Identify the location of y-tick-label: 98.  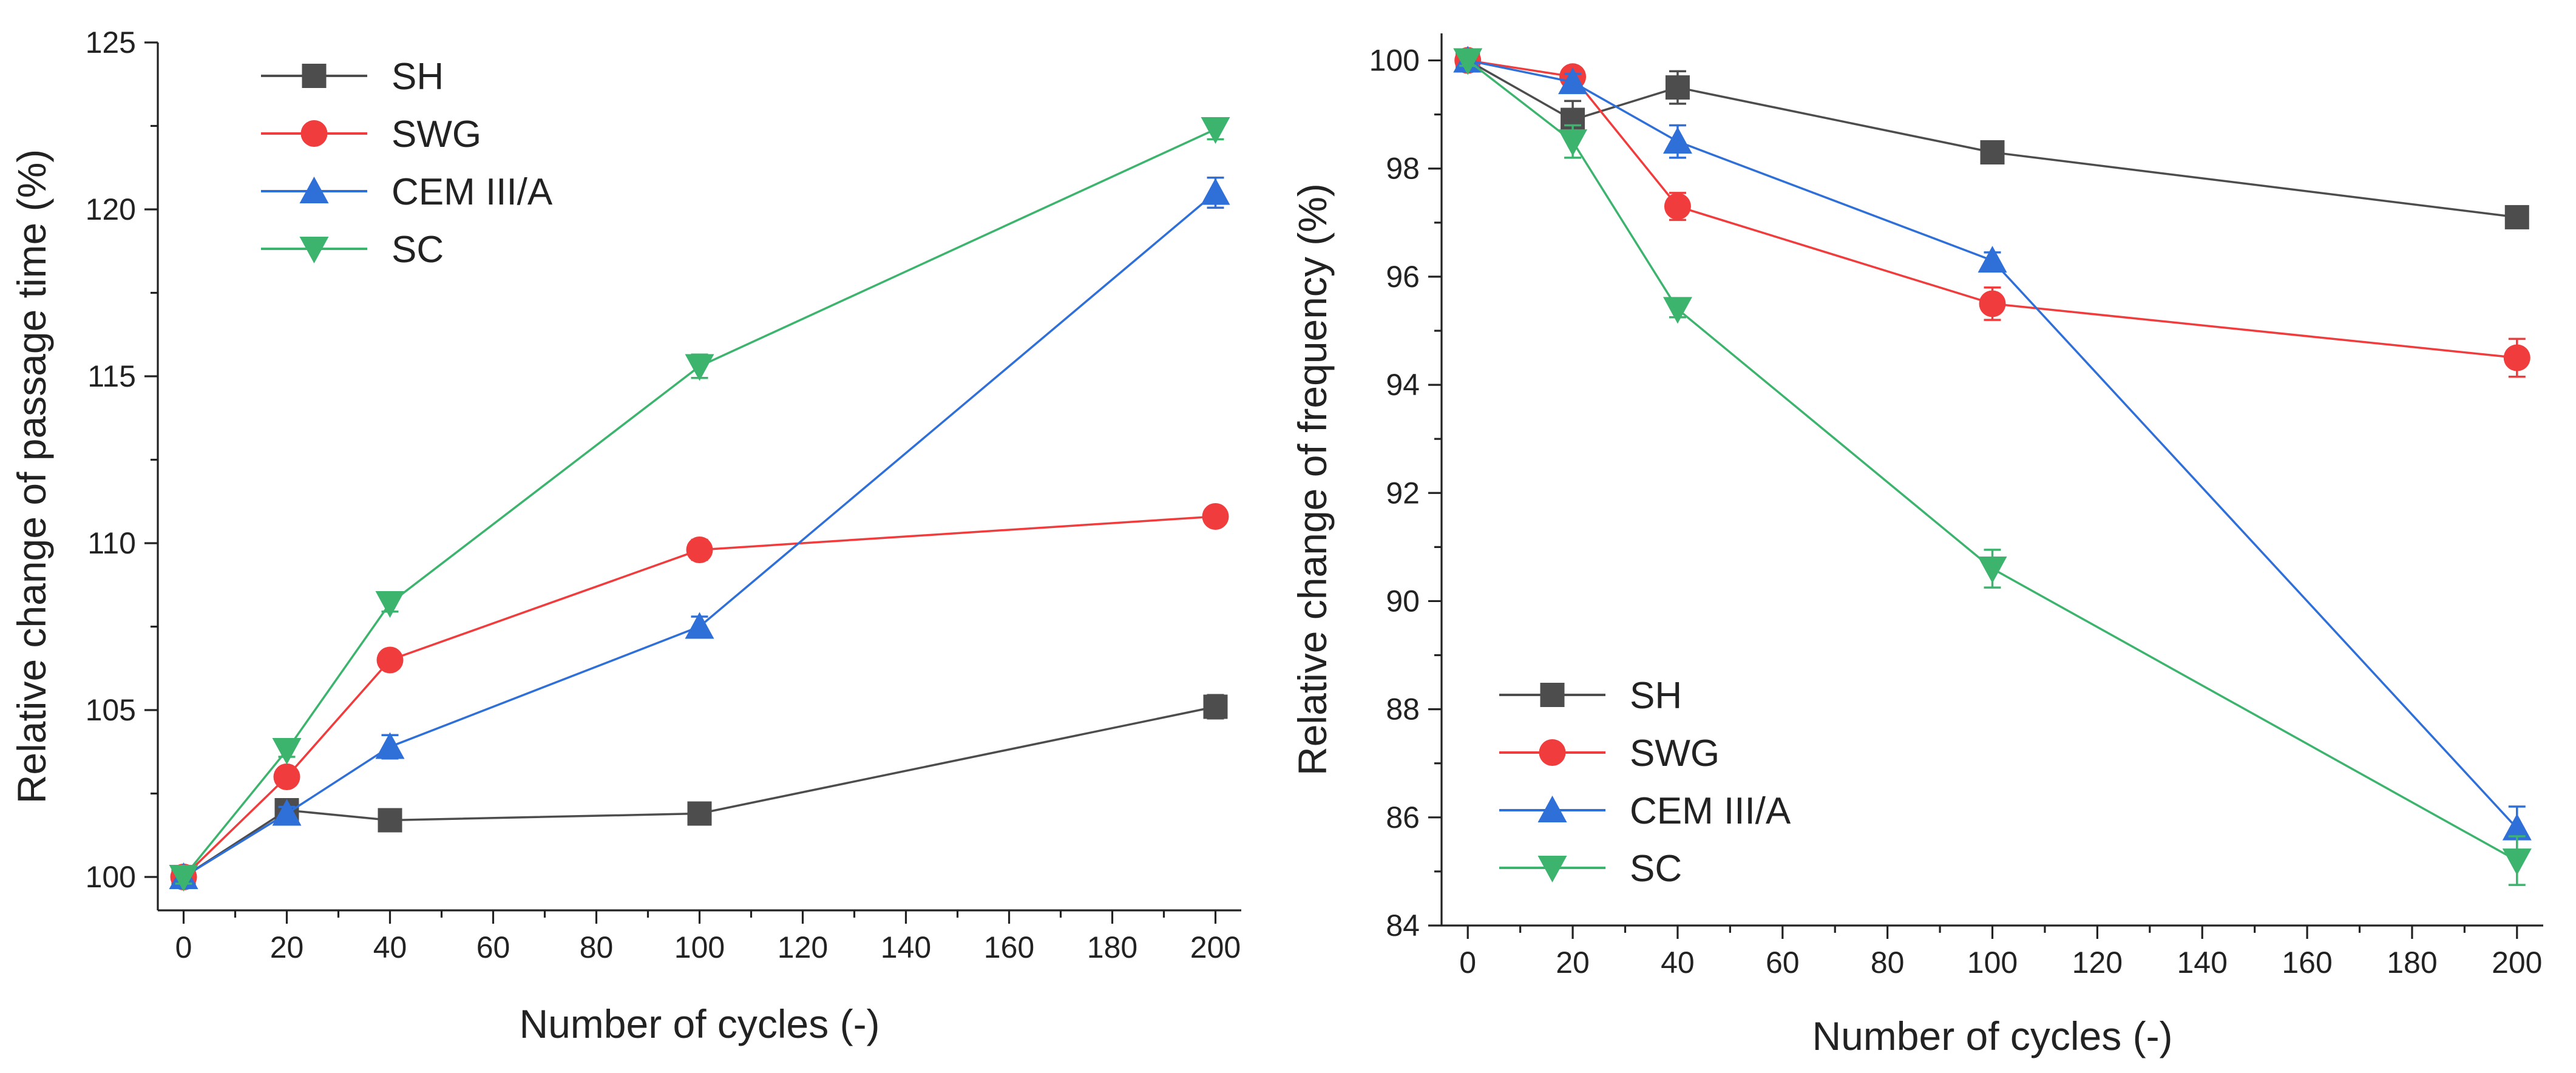
(1403, 169).